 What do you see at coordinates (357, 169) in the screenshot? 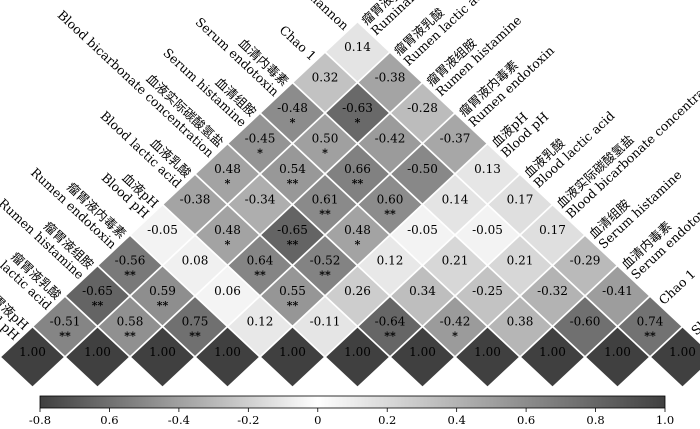
I see `cell-value: 0.66` at bounding box center [357, 169].